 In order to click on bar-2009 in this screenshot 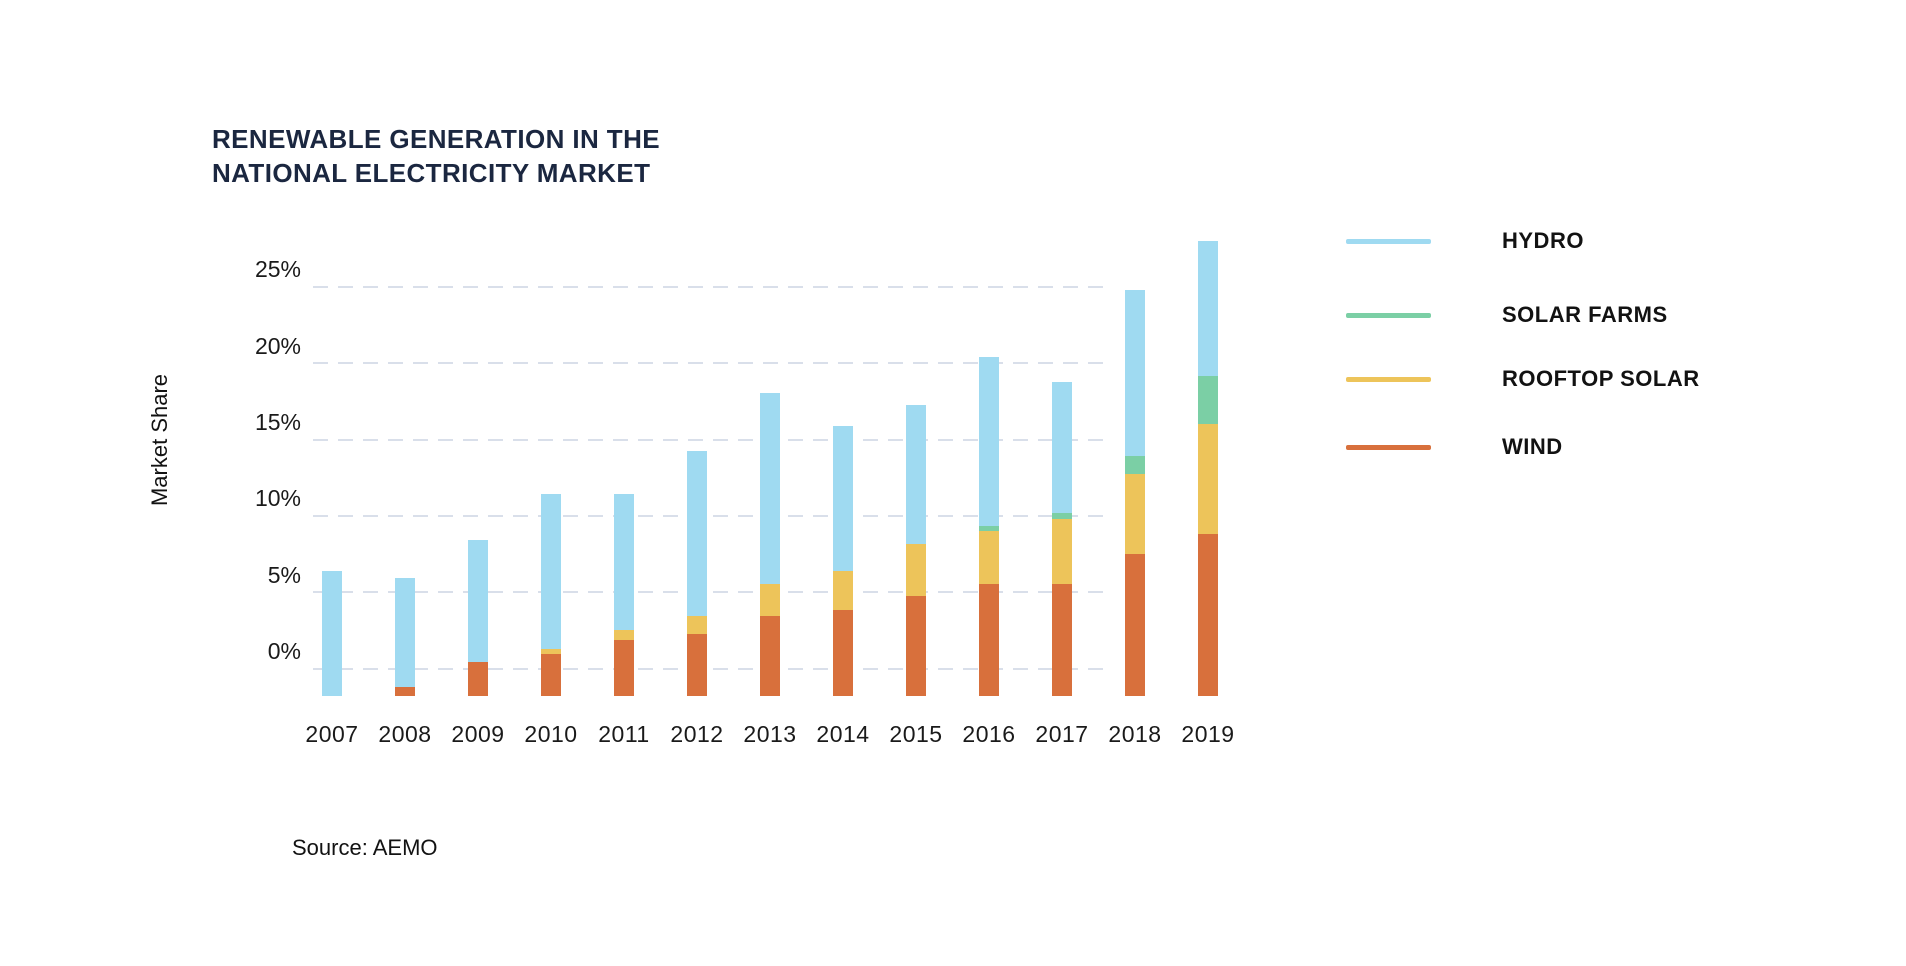, I will do `click(478, 618)`.